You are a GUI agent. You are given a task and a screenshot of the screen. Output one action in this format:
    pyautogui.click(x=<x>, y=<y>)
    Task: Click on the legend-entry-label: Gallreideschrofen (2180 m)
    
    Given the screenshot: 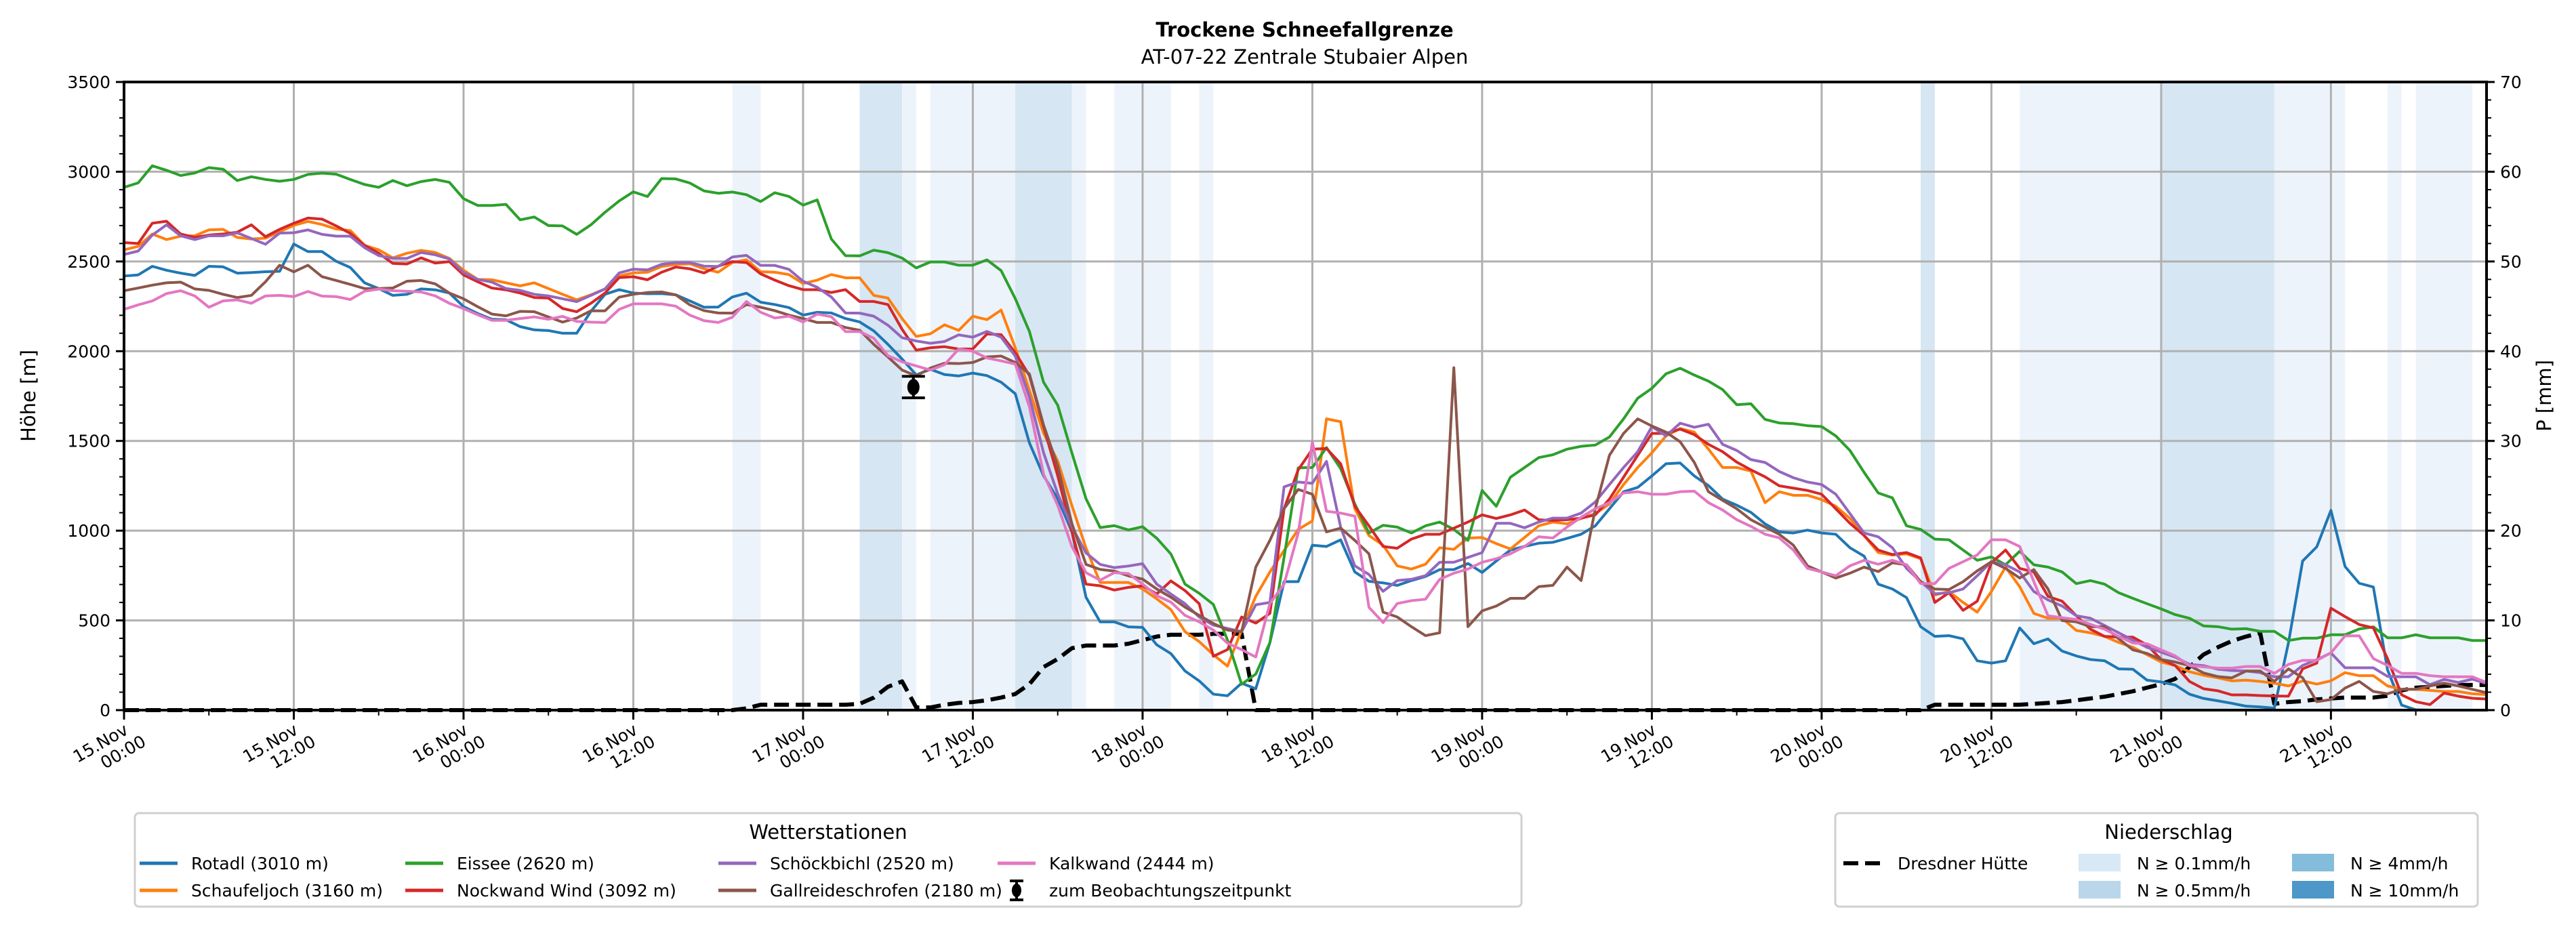 What is the action you would take?
    pyautogui.click(x=886, y=891)
    